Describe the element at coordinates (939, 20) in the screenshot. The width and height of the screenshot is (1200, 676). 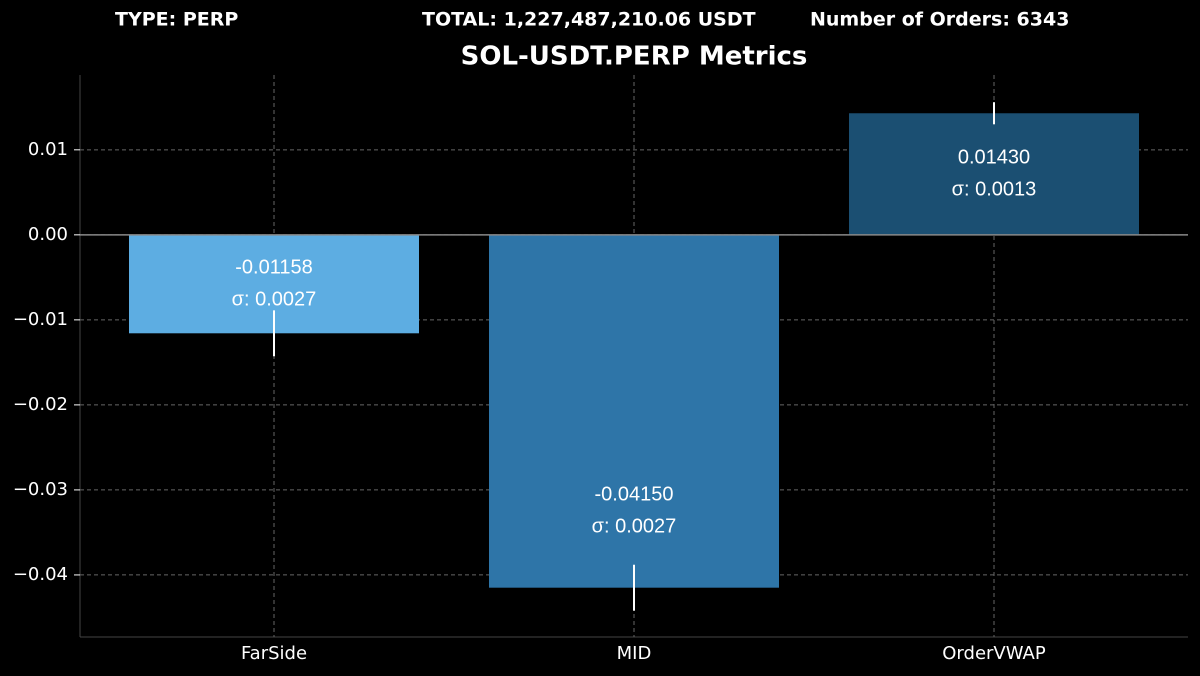
I see `header-orders: Number of Orders: 6343` at that location.